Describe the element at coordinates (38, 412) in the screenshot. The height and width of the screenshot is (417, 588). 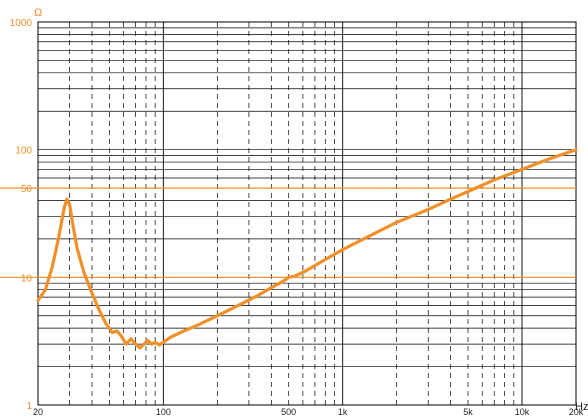
I see `x-tick-label: 20` at that location.